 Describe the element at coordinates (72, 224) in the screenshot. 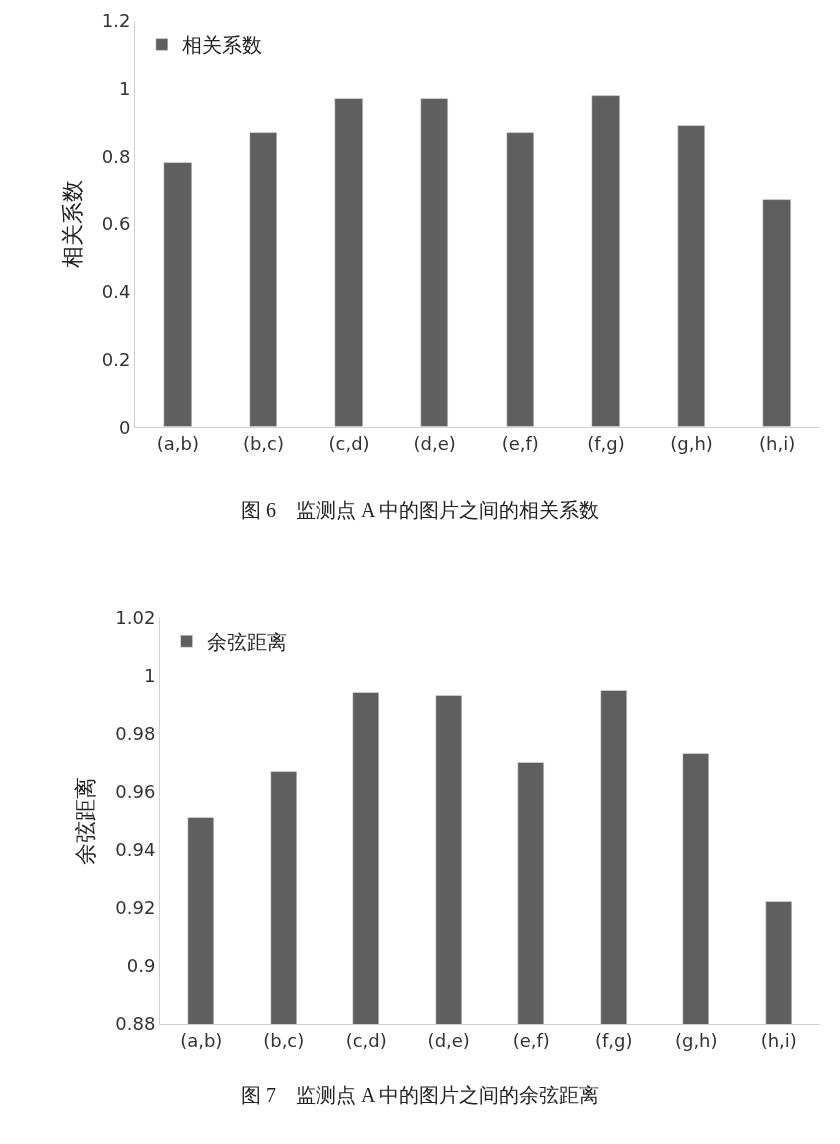

I see `y-axis-title: 相关系数` at that location.